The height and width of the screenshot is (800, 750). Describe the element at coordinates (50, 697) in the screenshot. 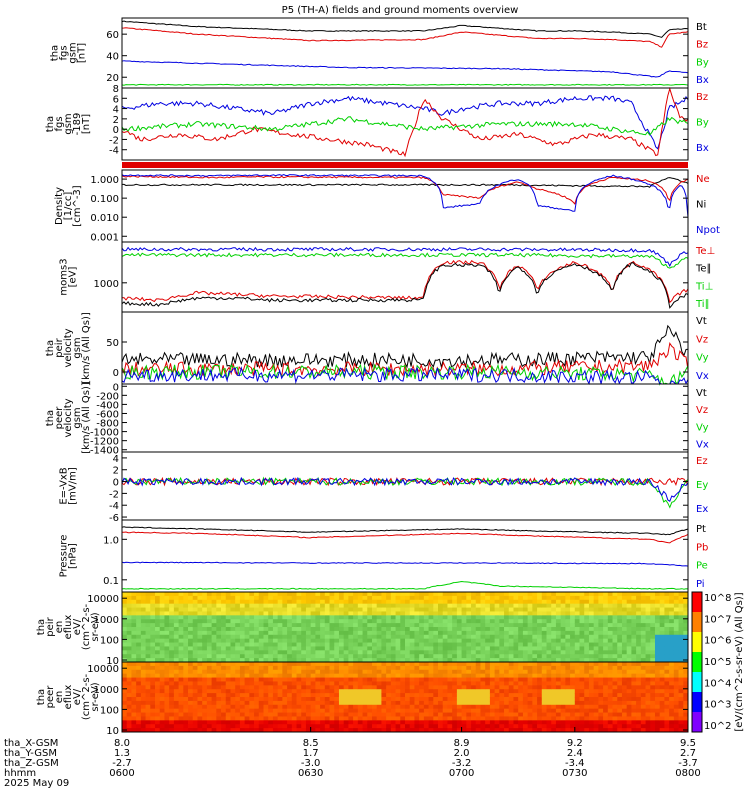

I see `ylabel-line: peer` at that location.